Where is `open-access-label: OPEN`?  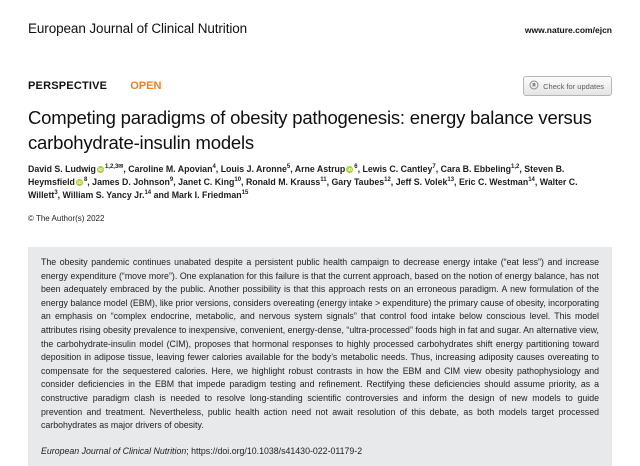
open-access-label: OPEN is located at coordinates (146, 86).